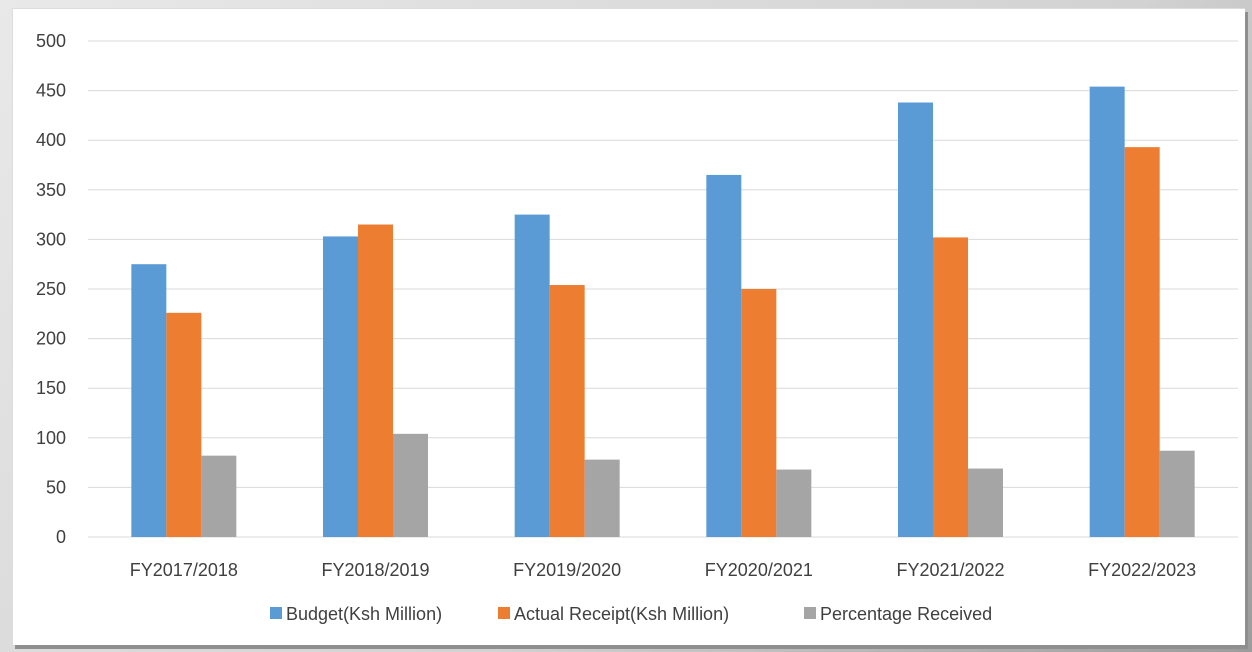 The height and width of the screenshot is (652, 1252). Describe the element at coordinates (567, 570) in the screenshot. I see `x-tick-label: FY2019/2020` at that location.